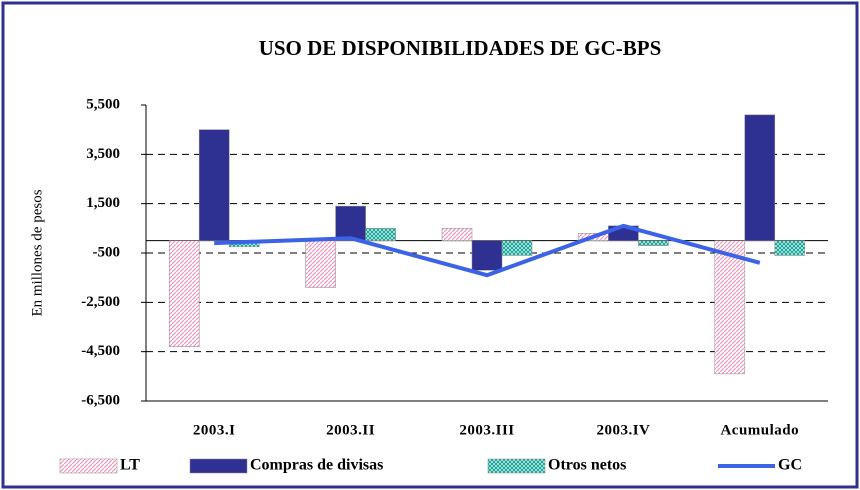 The width and height of the screenshot is (860, 490). What do you see at coordinates (623, 430) in the screenshot?
I see `x-tick-label: 2003.IV` at bounding box center [623, 430].